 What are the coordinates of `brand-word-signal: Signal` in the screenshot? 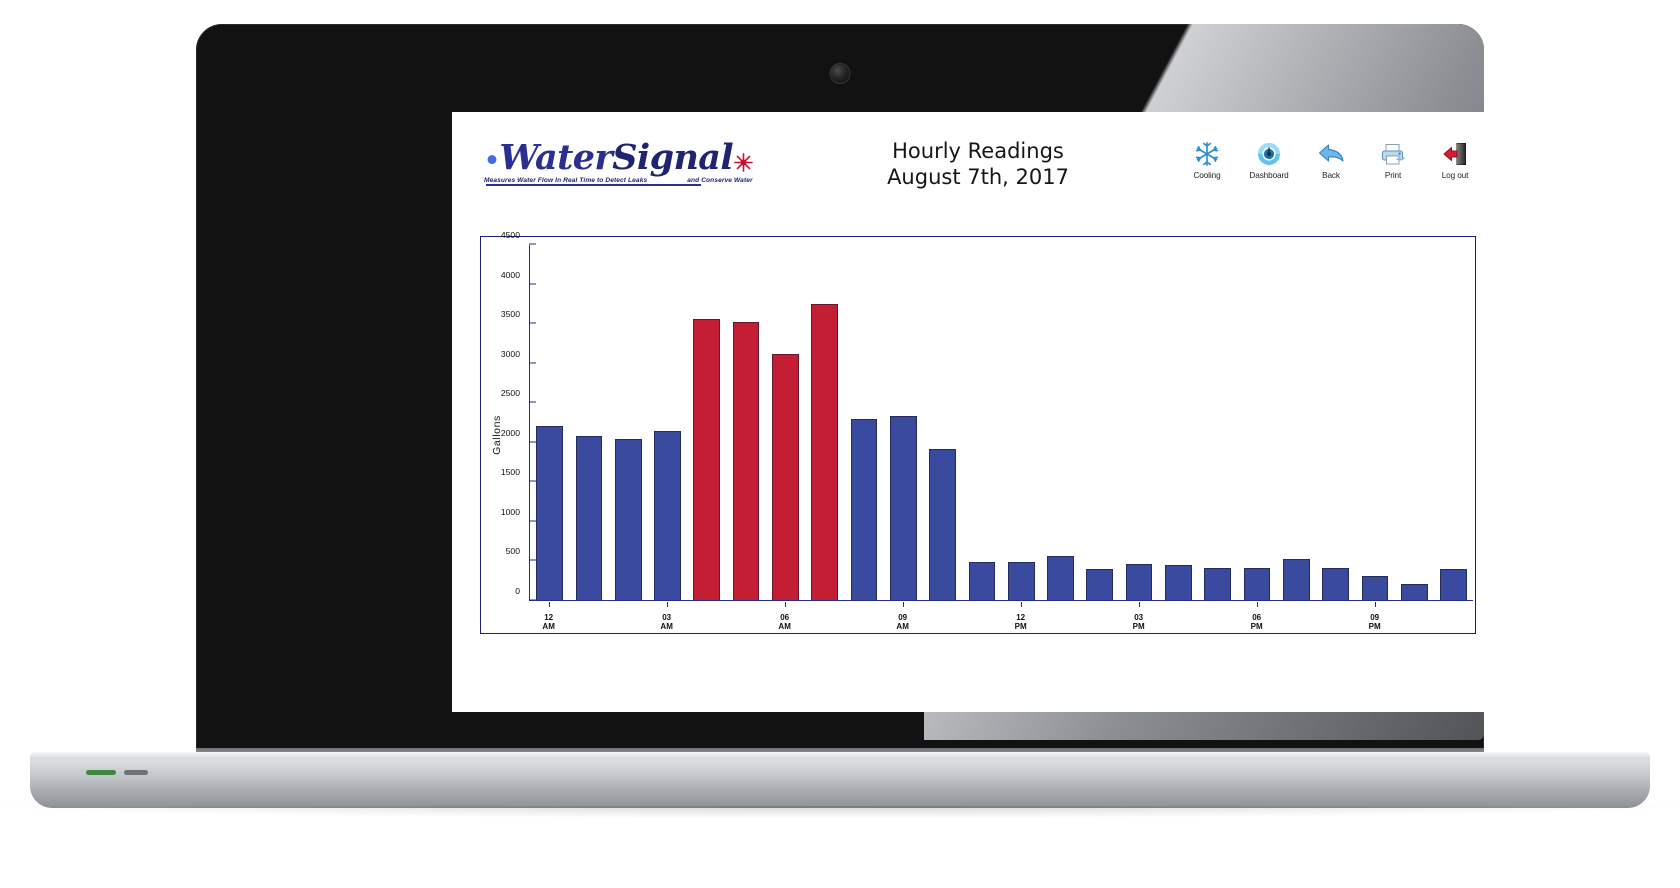 It's located at (673, 157).